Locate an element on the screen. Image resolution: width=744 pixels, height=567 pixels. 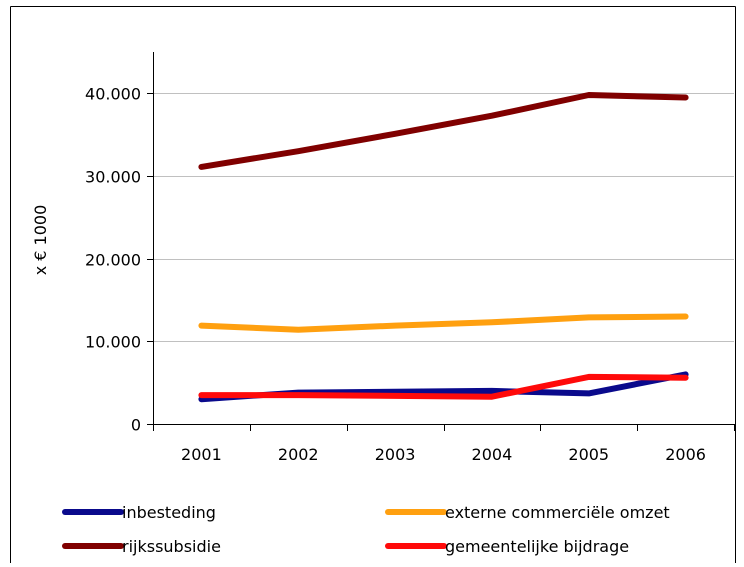
x-tick-labels: 2001 2002 2003 2004 2005 2006 is located at coordinates (443, 454).